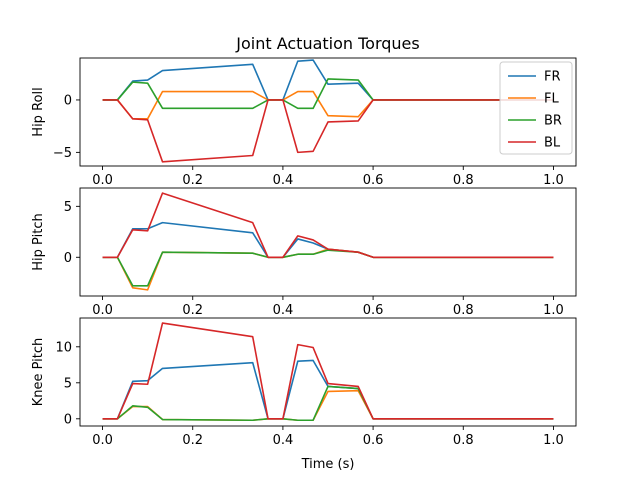 This screenshot has width=640, height=480. What do you see at coordinates (551, 99) in the screenshot?
I see `legend-label-fl: FL` at bounding box center [551, 99].